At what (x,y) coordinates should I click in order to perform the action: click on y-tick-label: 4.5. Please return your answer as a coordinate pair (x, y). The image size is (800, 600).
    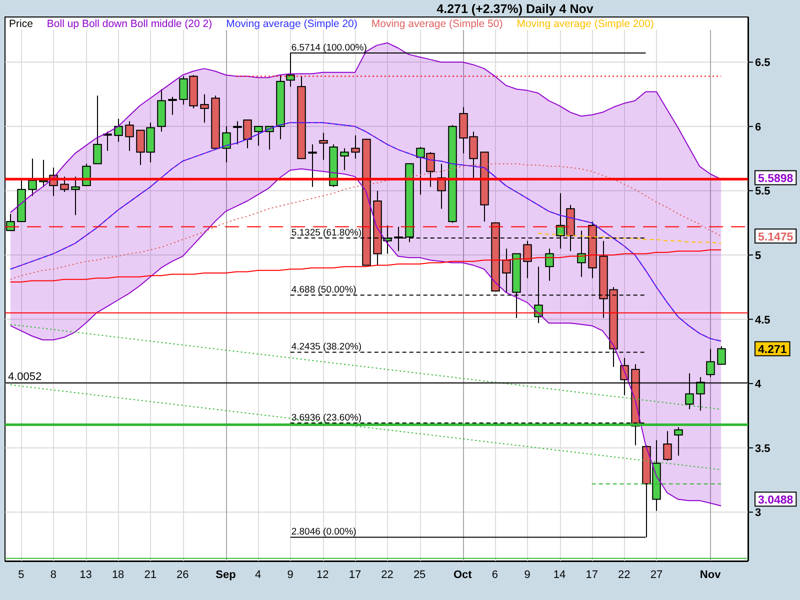
    Looking at the image, I should click on (762, 320).